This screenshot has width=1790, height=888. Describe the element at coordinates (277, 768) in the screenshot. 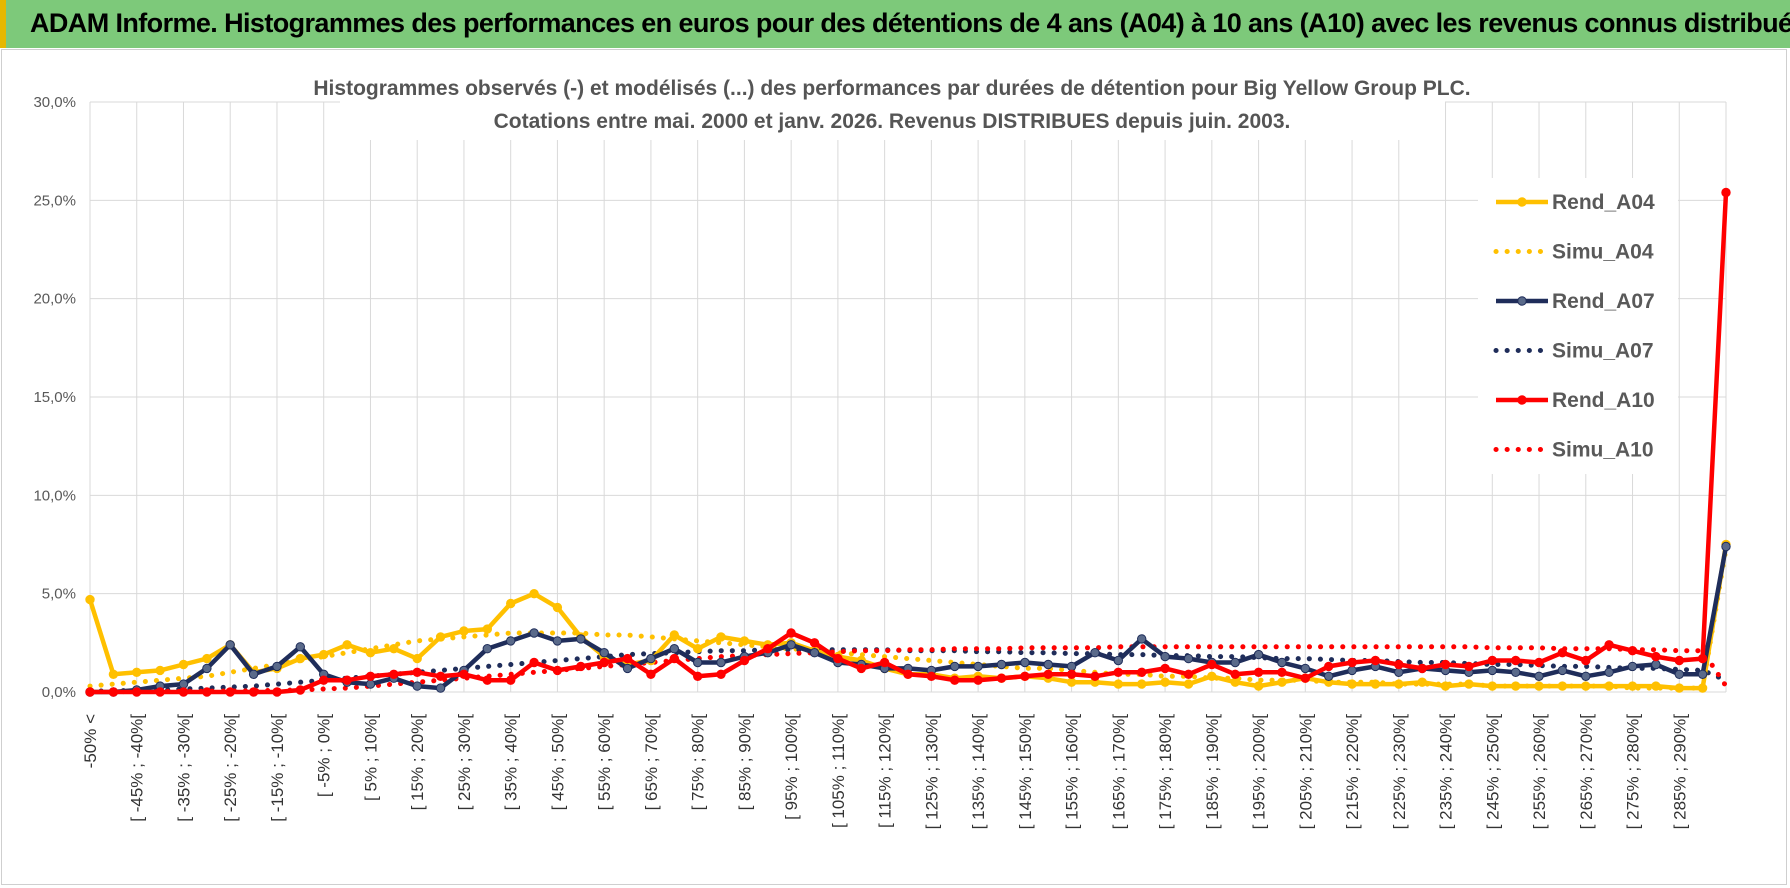

I see `x-tick-label: [ -15% ; -10%[` at that location.